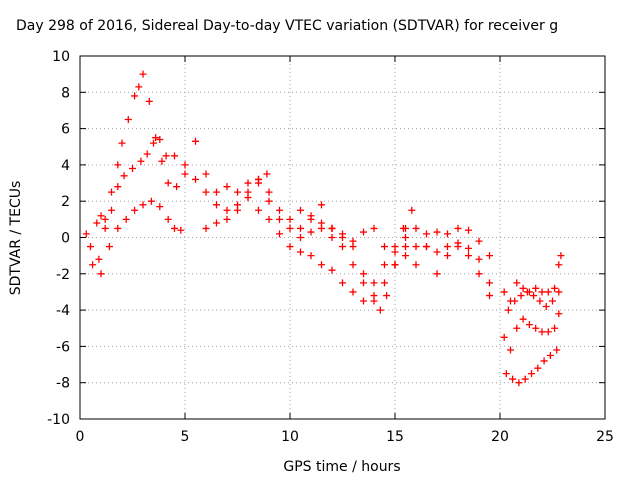 The width and height of the screenshot is (640, 480). What do you see at coordinates (63, 347) in the screenshot?
I see `y-tick-label: -6` at bounding box center [63, 347].